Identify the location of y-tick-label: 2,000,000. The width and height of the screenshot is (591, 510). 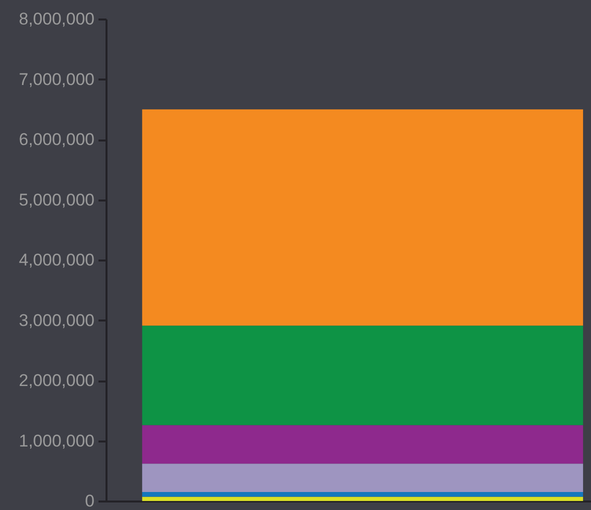
(56, 380).